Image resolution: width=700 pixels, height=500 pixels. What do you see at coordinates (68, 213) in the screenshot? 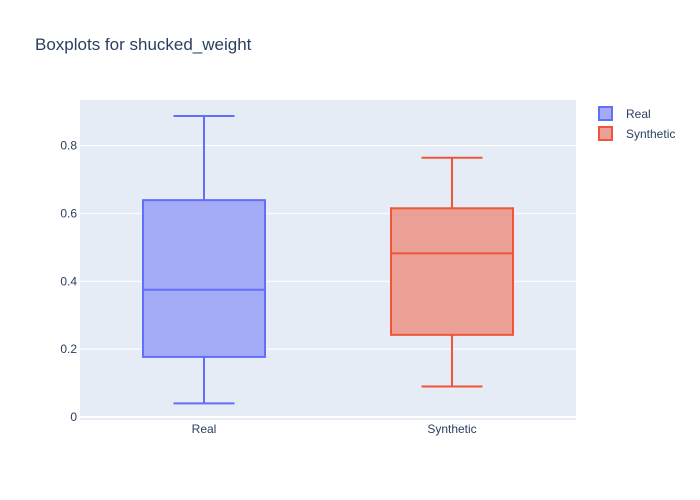
I see `y-tick-label: 0.6` at bounding box center [68, 213].